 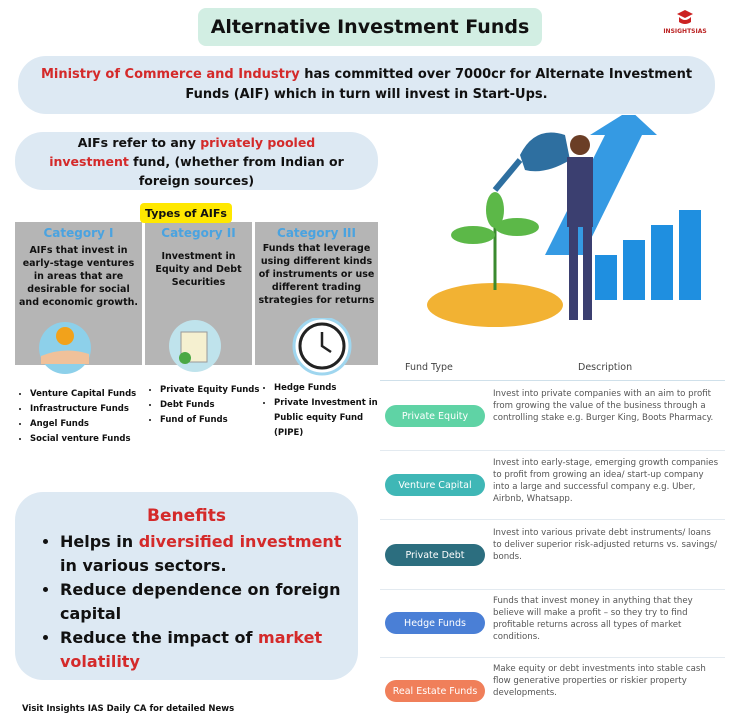 I want to click on definition-highlight: privately pooled investment, so click(x=182, y=151).